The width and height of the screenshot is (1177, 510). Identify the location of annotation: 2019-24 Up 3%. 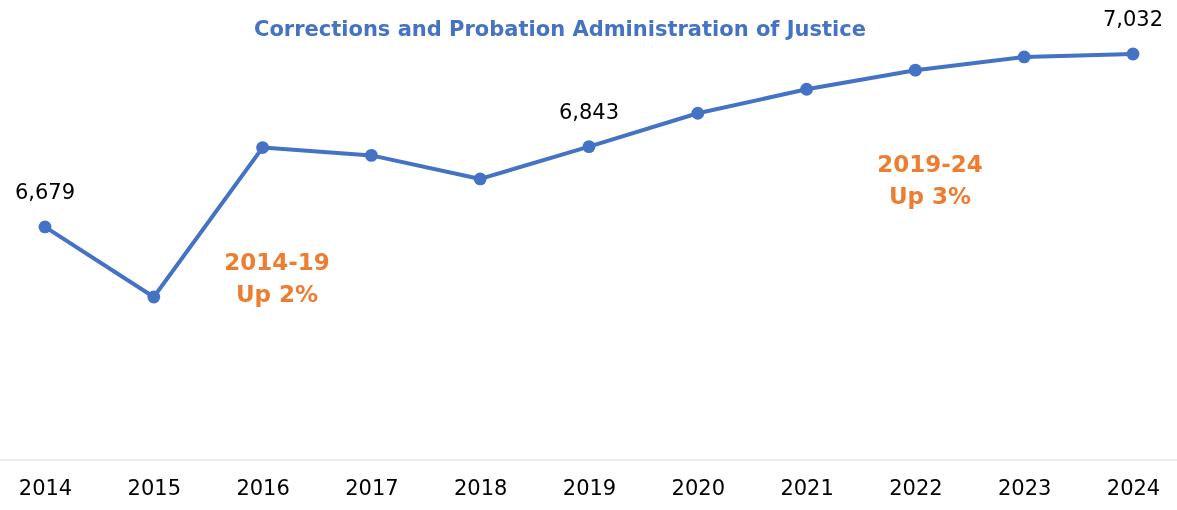
(930, 180).